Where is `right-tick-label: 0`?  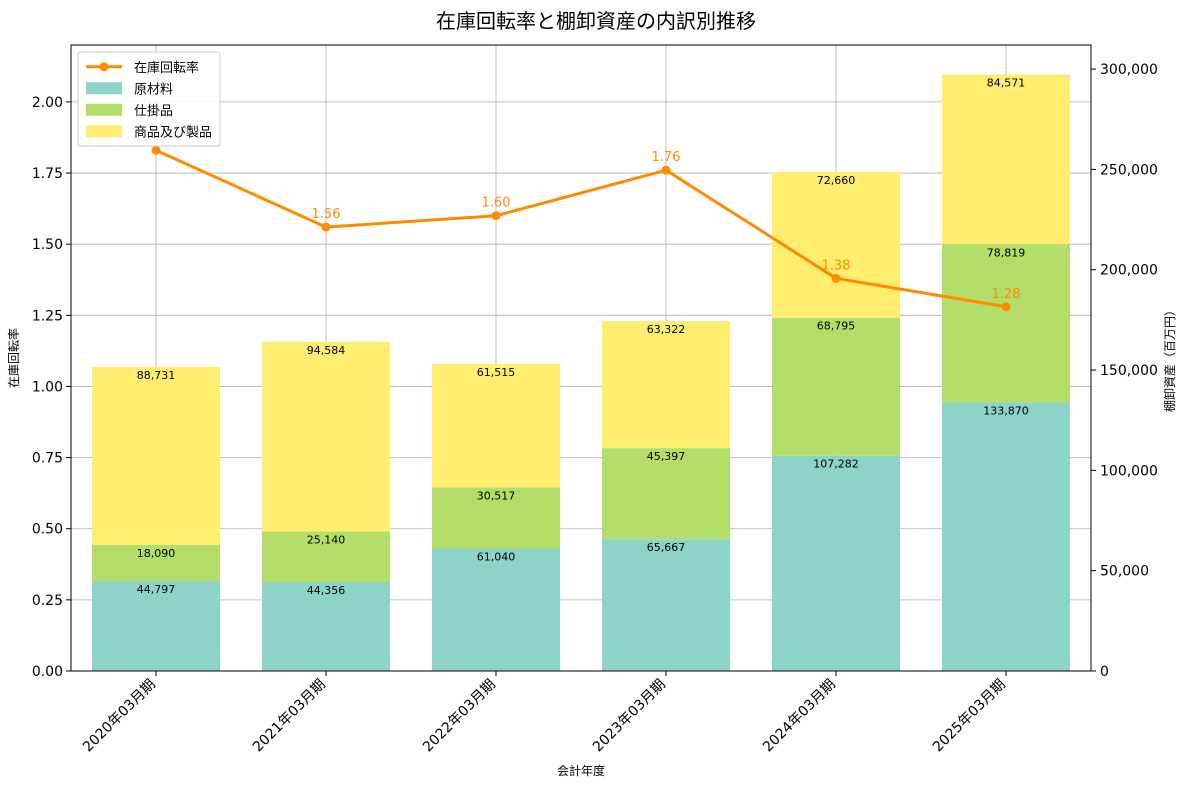 right-tick-label: 0 is located at coordinates (1104, 672).